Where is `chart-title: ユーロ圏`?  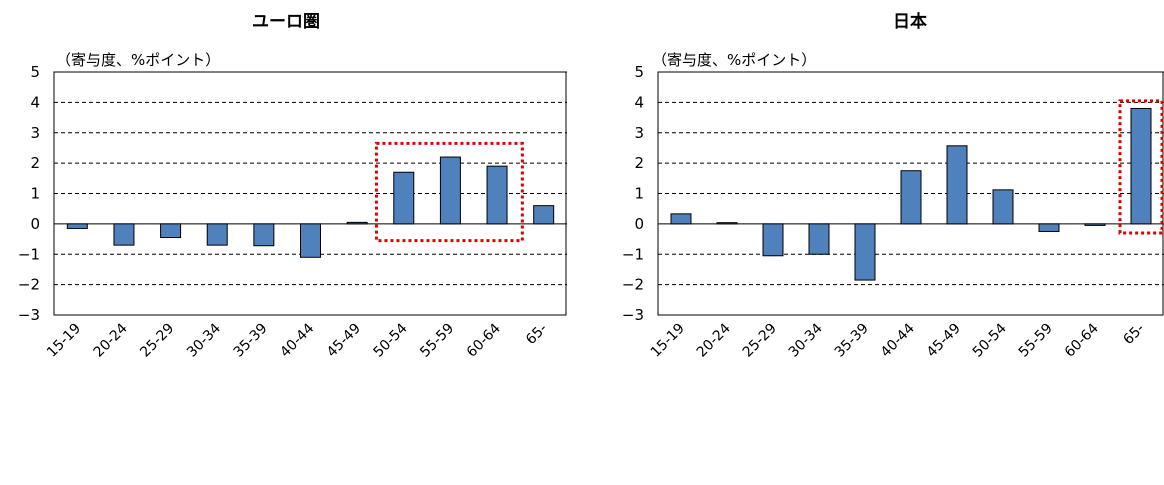 chart-title: ユーロ圏 is located at coordinates (286, 22).